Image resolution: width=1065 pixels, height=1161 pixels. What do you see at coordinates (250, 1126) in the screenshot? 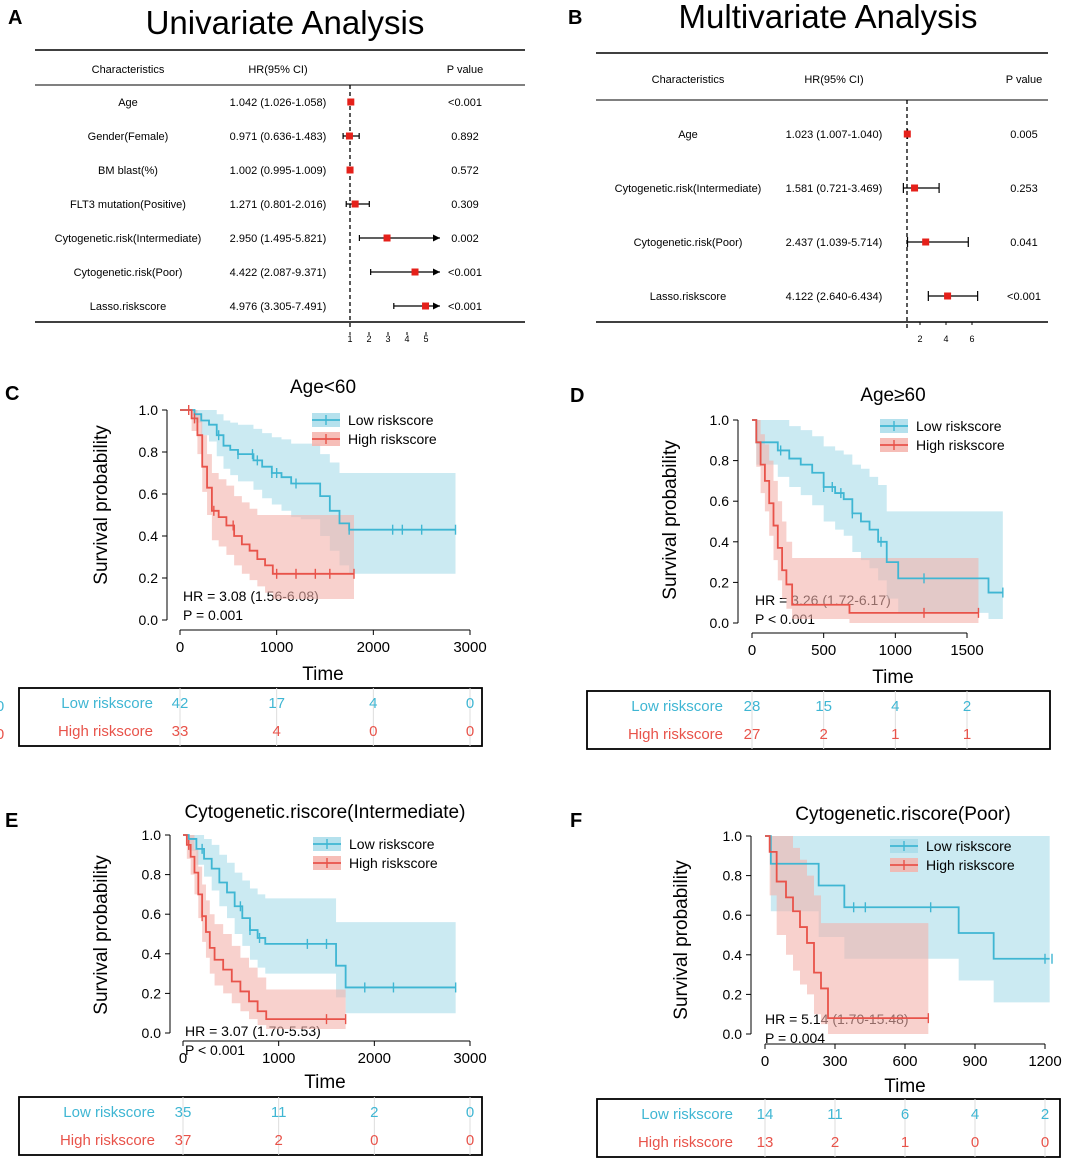
I see `km-e-risk-table-frame` at bounding box center [250, 1126].